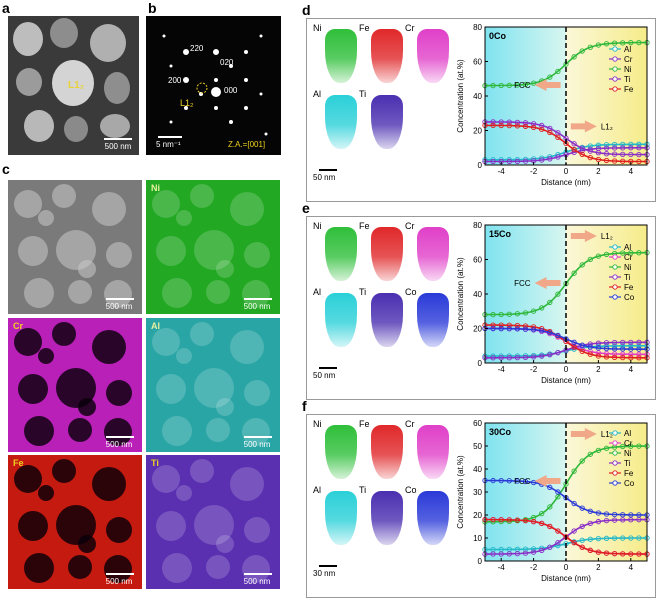 The height and width of the screenshot is (600, 661). What do you see at coordinates (213, 522) in the screenshot?
I see `eds-map-ti: Ti 500 nm` at bounding box center [213, 522].